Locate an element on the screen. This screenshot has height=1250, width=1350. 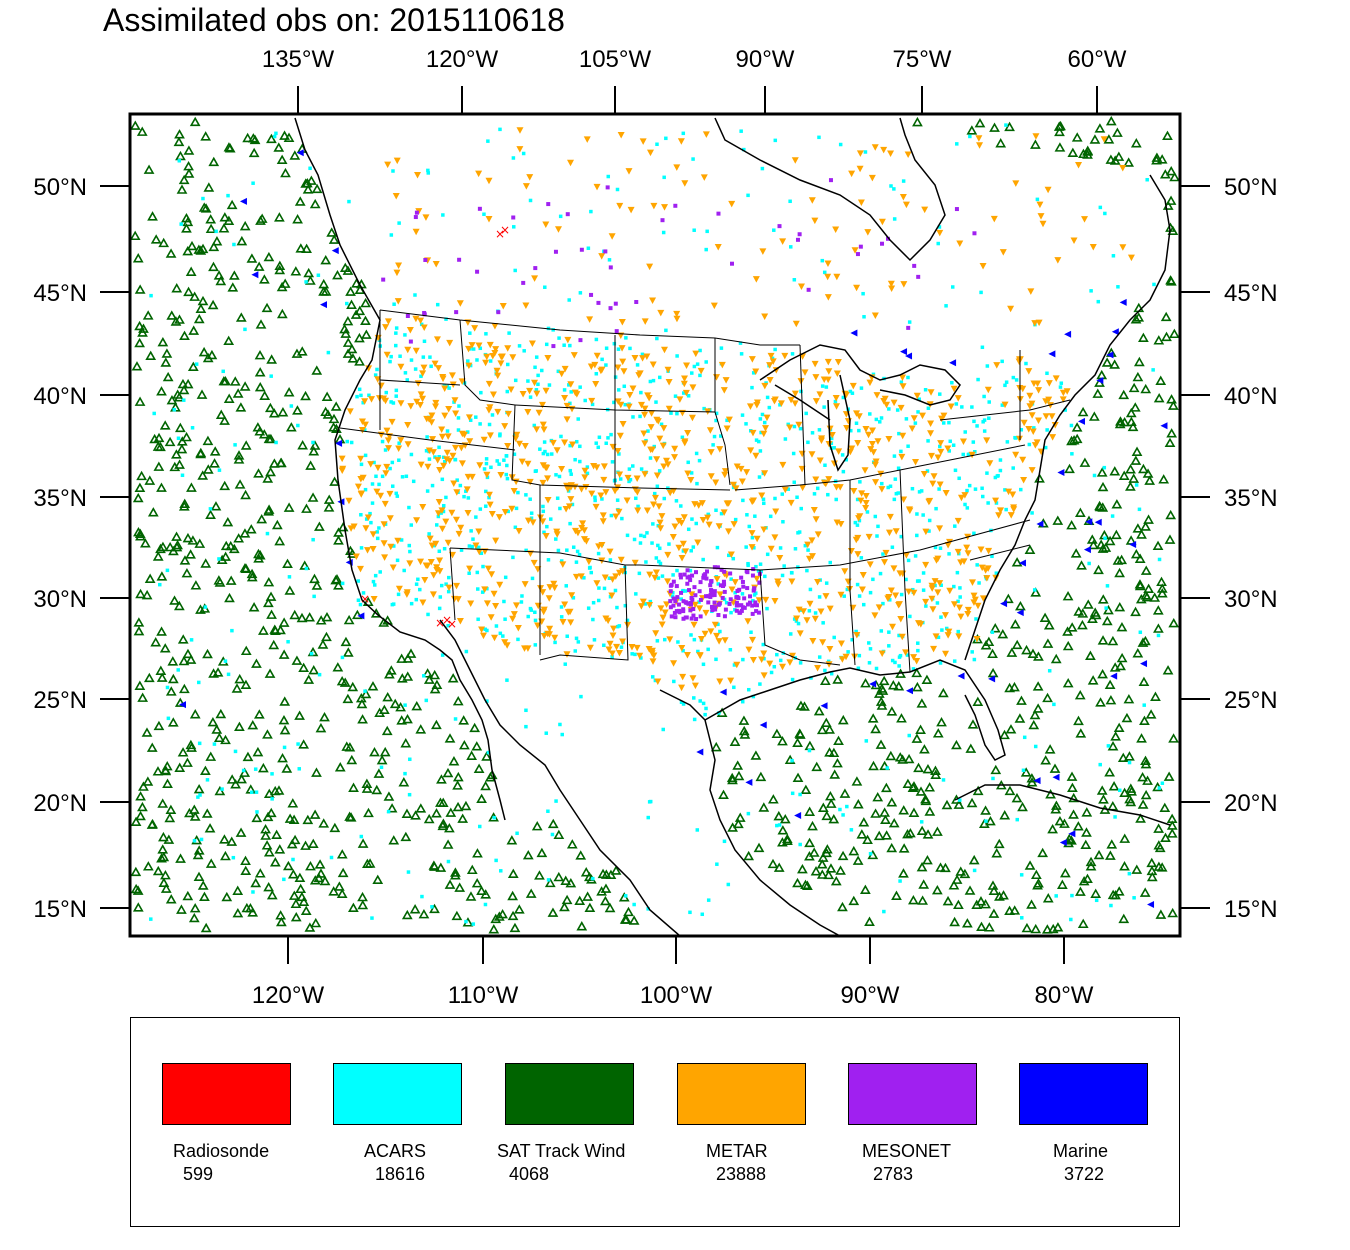
bottom-lon-label: 80°W is located at coordinates (1064, 995).